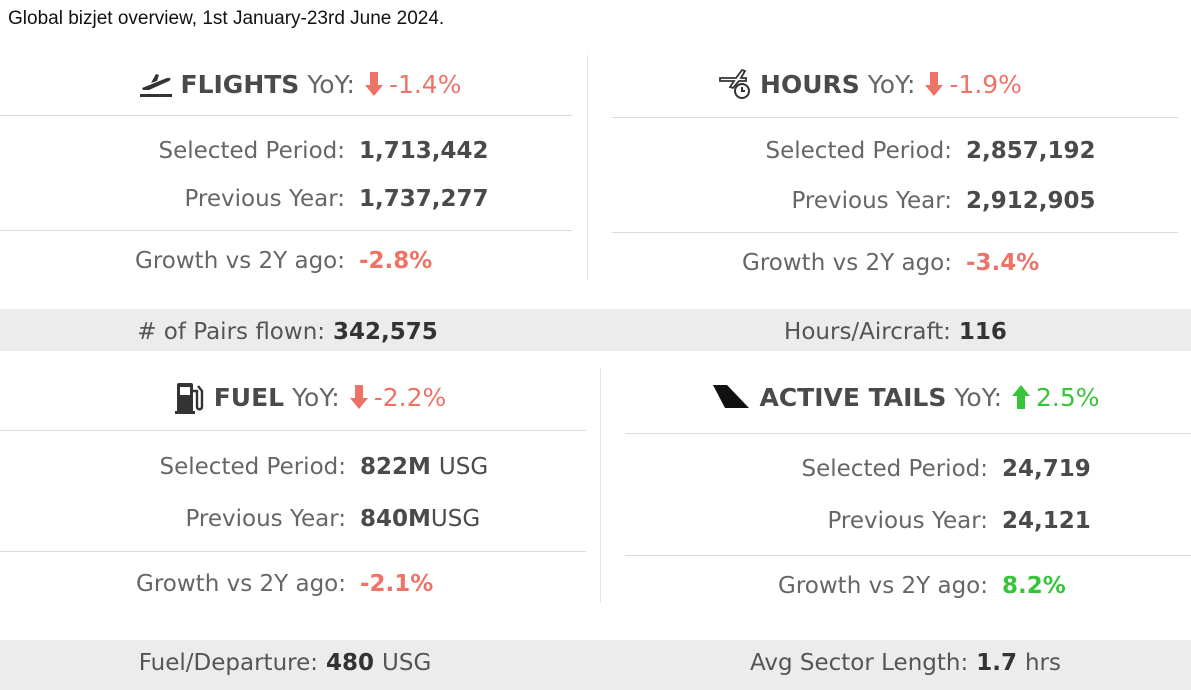  I want to click on active-tails-yoy-label: YoY:, so click(978, 397).